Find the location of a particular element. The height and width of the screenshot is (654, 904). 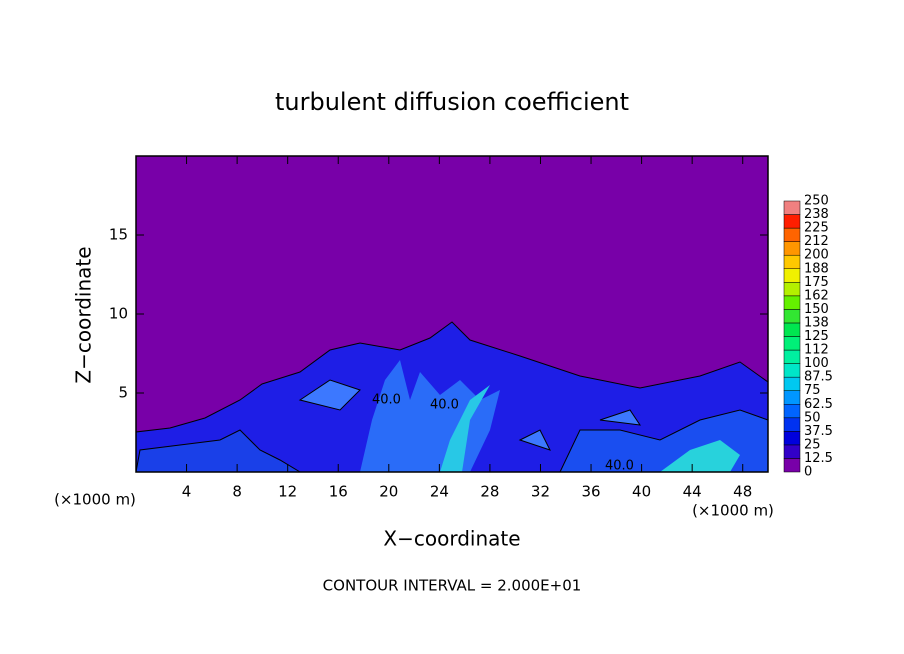

y-tick-label: 5 is located at coordinates (123, 393).